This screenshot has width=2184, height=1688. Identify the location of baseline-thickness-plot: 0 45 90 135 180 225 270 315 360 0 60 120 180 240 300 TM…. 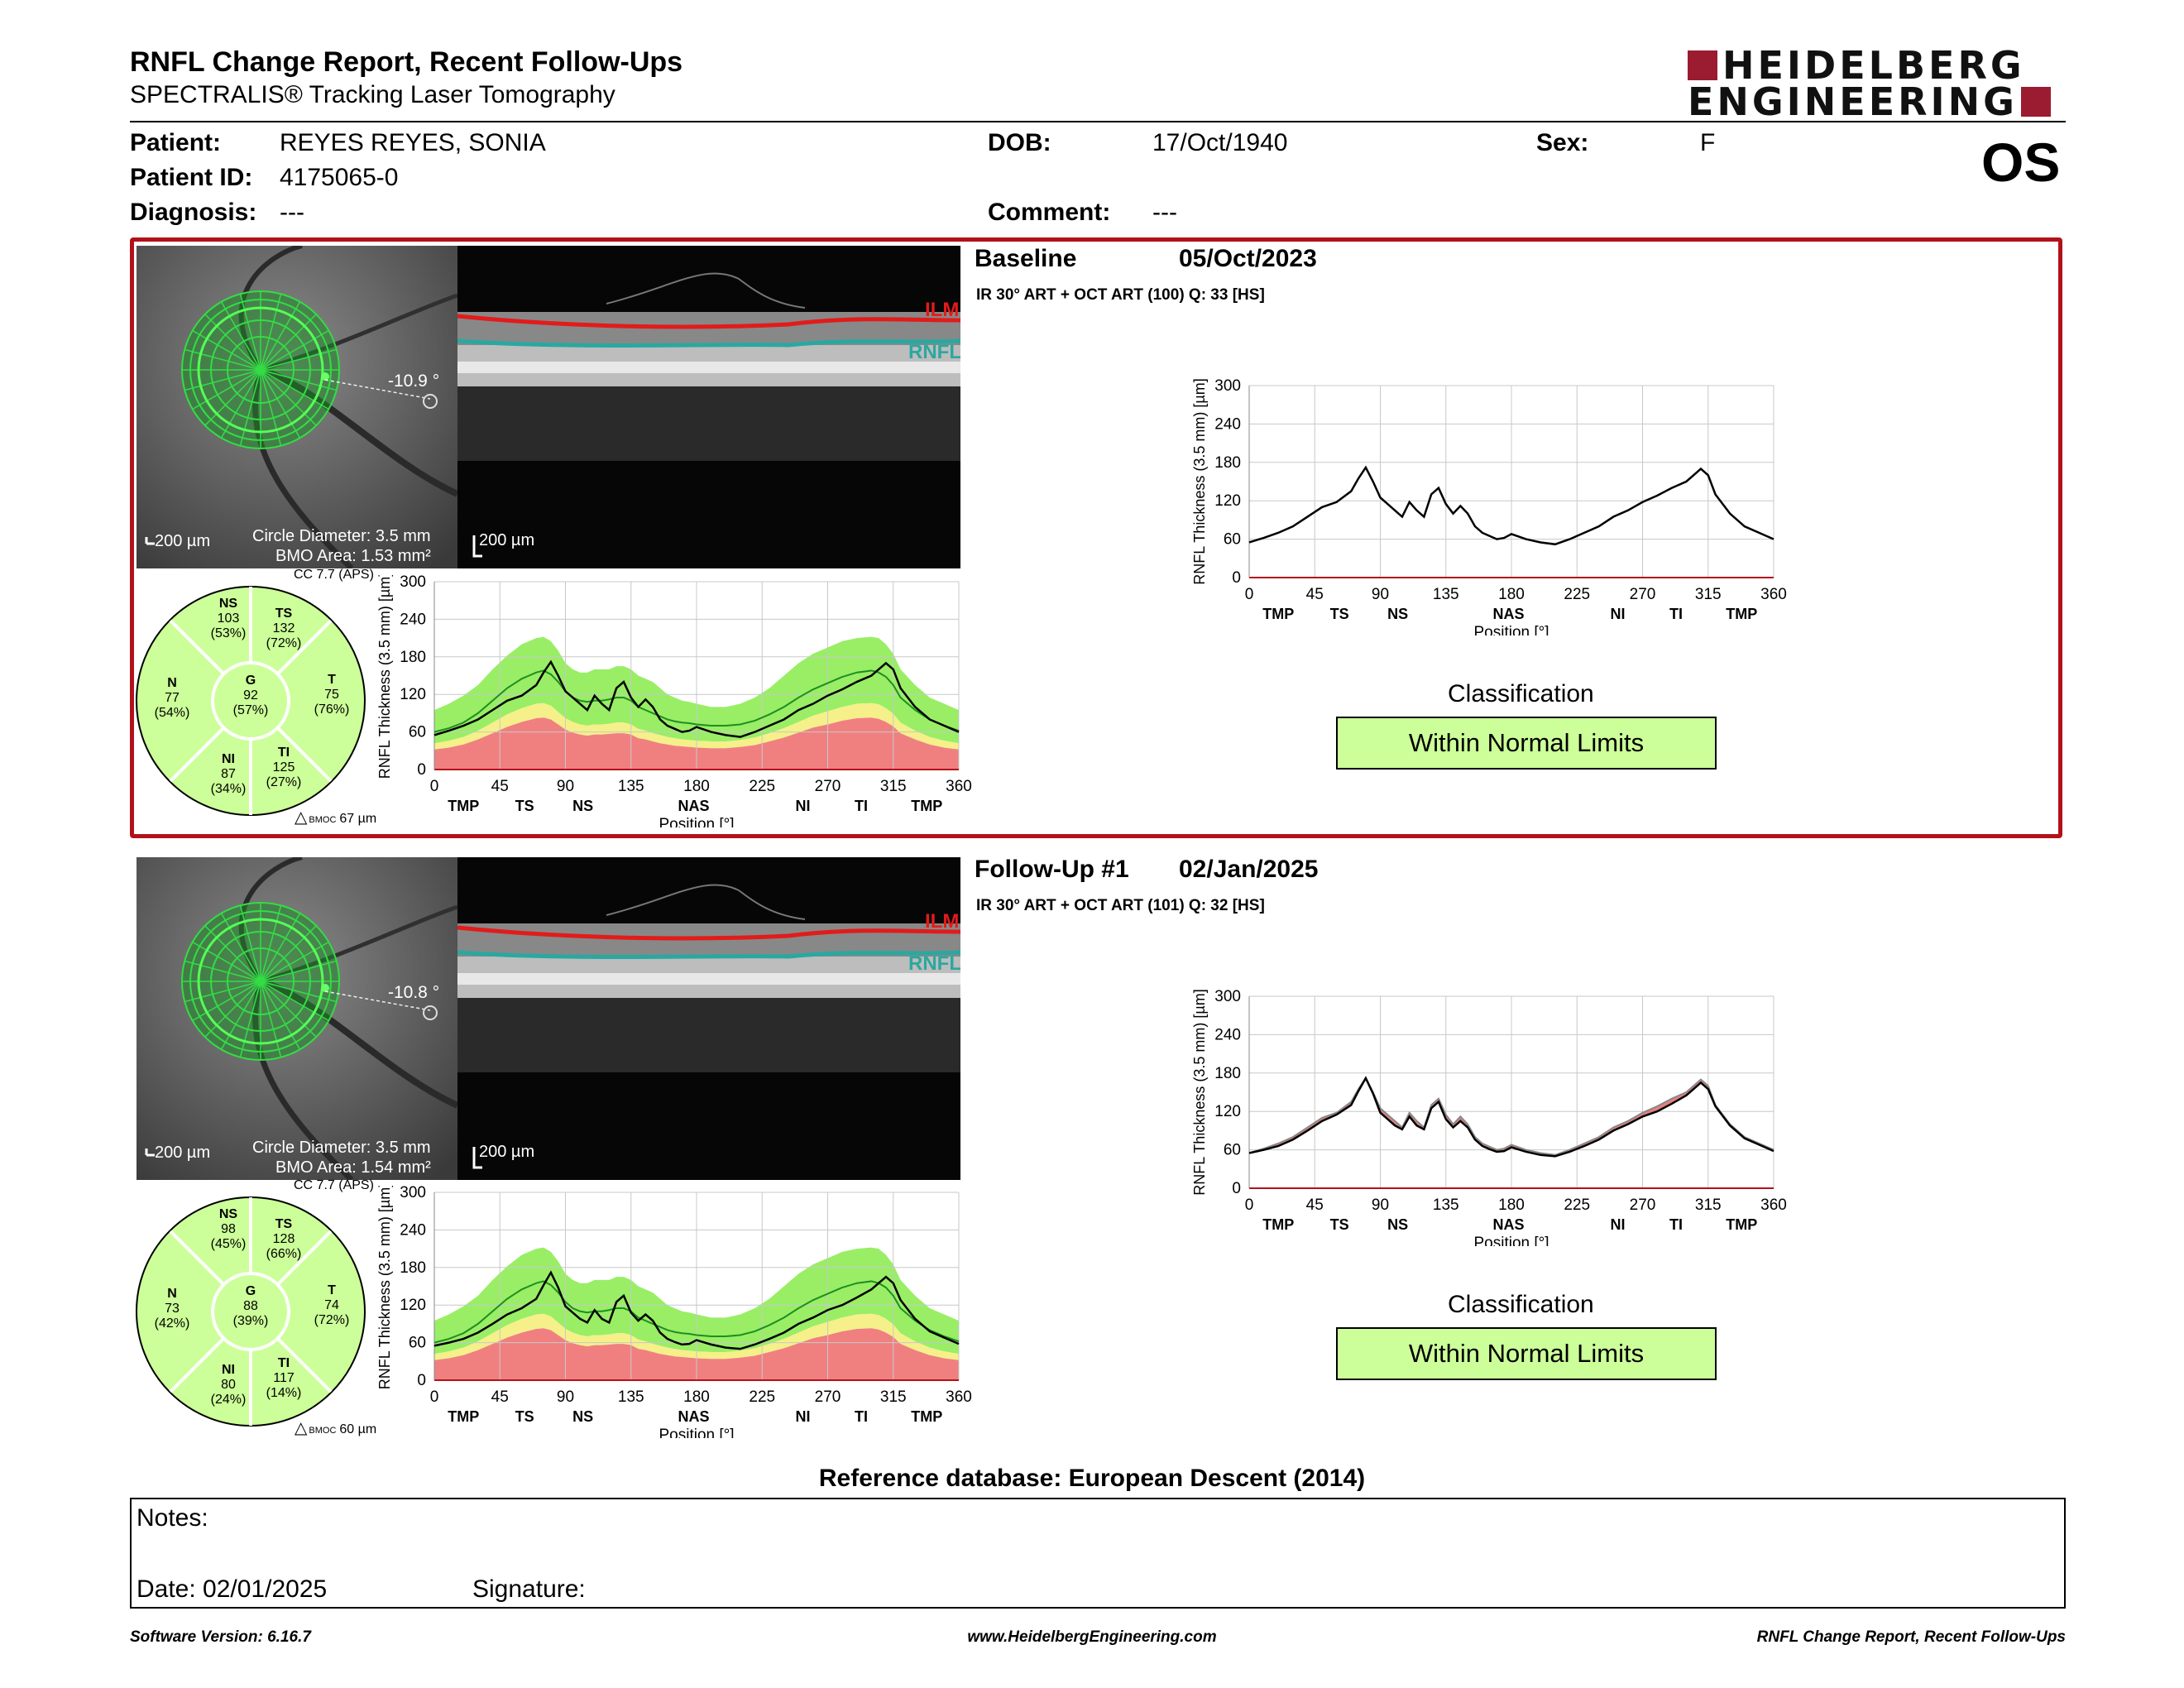
(1489, 507).